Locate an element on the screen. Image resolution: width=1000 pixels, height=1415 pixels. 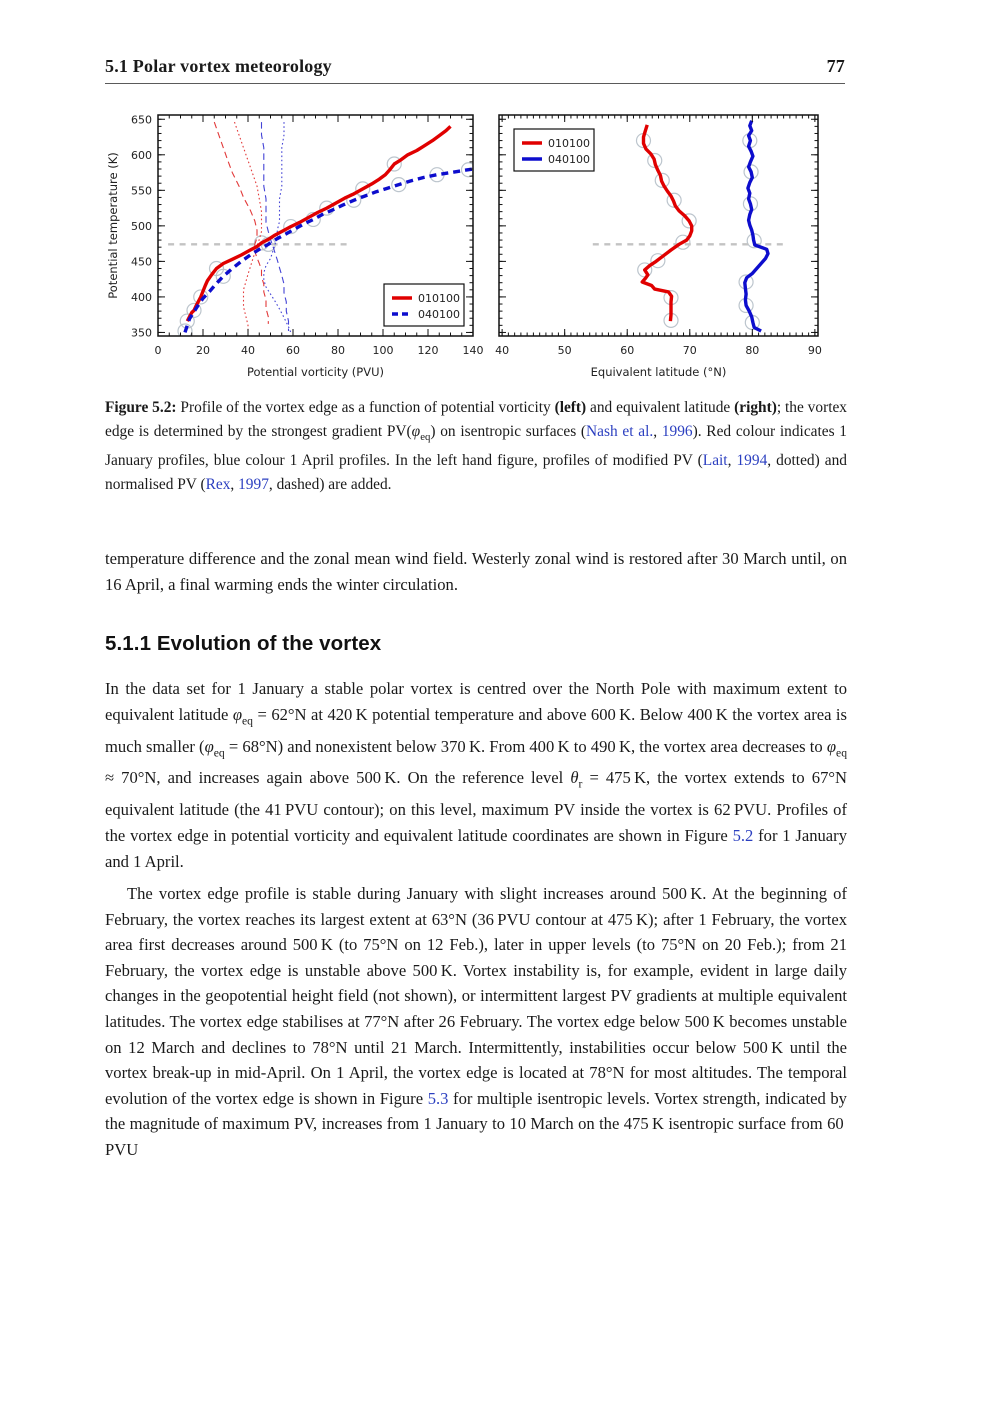
page-header: 5.1 Polar vortex meteorology 77 is located at coordinates (475, 66).